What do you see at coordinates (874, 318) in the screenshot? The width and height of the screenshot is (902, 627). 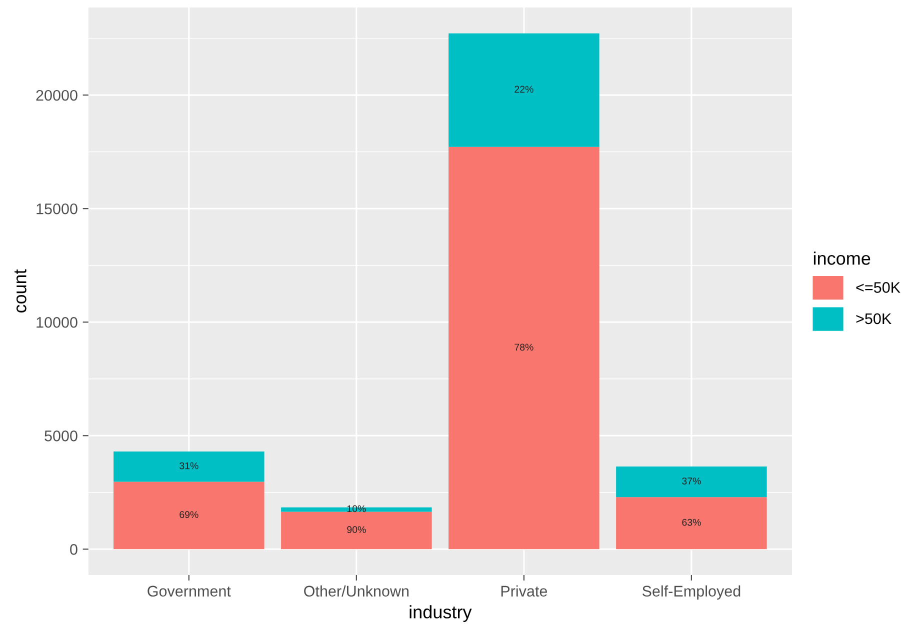 I see `legend-label: >50K` at bounding box center [874, 318].